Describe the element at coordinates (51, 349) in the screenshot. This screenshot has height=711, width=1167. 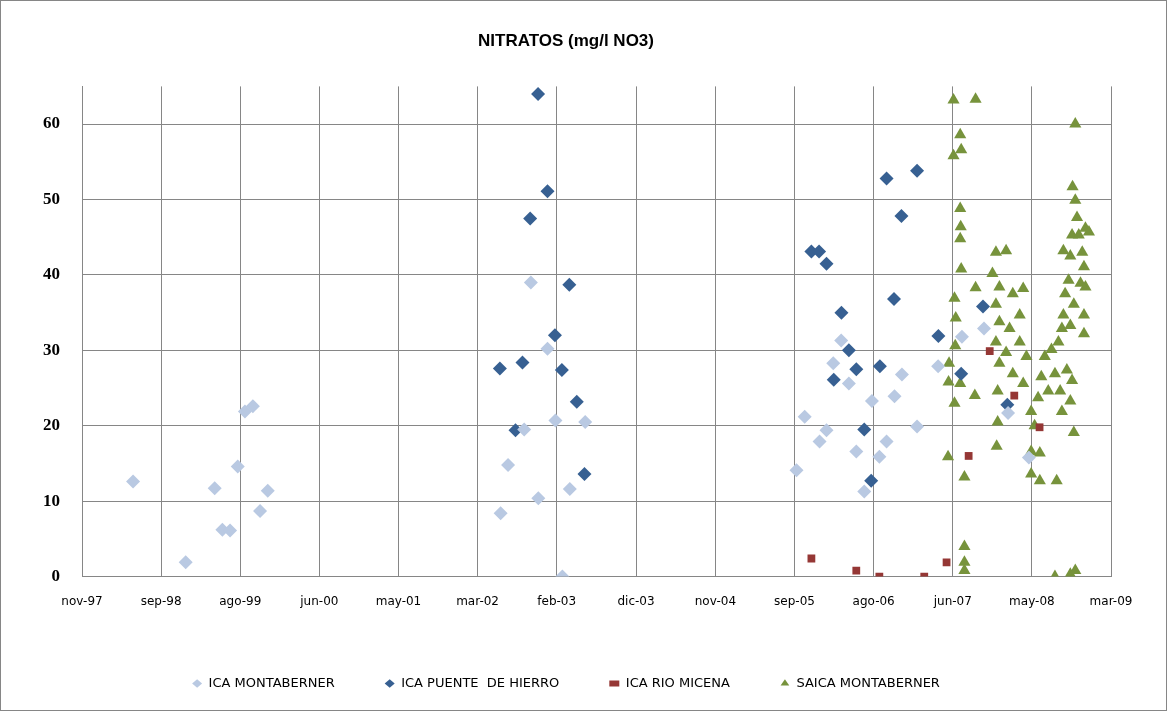
I see `y-tick-label: 30` at that location.